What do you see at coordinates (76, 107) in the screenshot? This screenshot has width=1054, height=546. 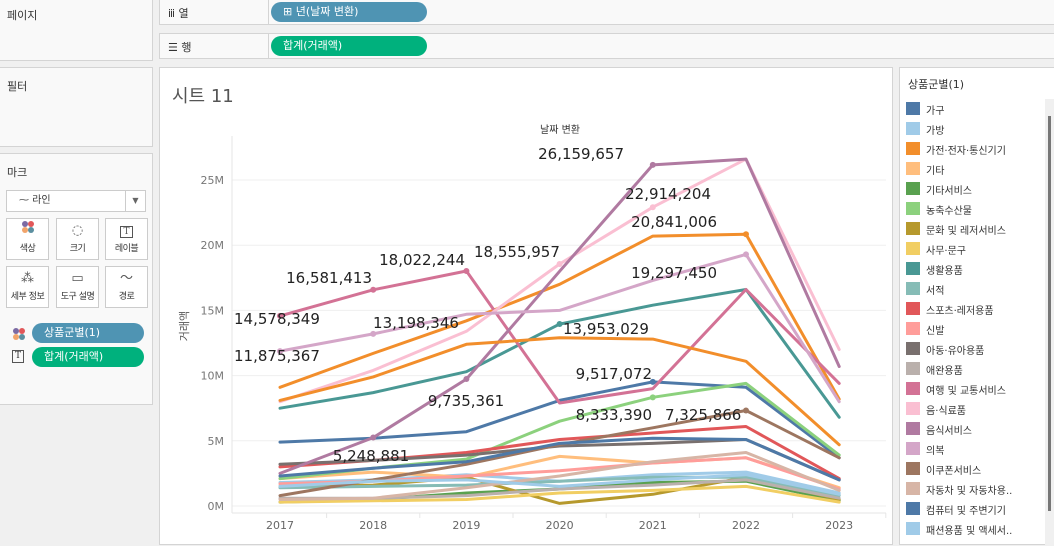 I see `filters-panel: 필터` at bounding box center [76, 107].